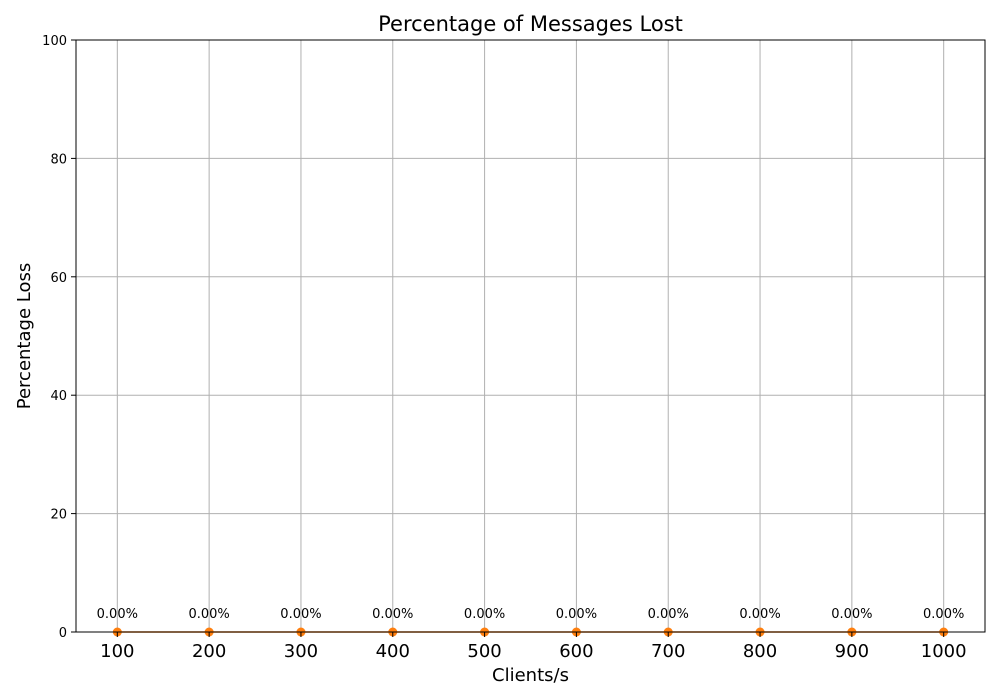 The height and width of the screenshot is (700, 1000). Describe the element at coordinates (852, 651) in the screenshot. I see `x-tick-label: 900` at that location.